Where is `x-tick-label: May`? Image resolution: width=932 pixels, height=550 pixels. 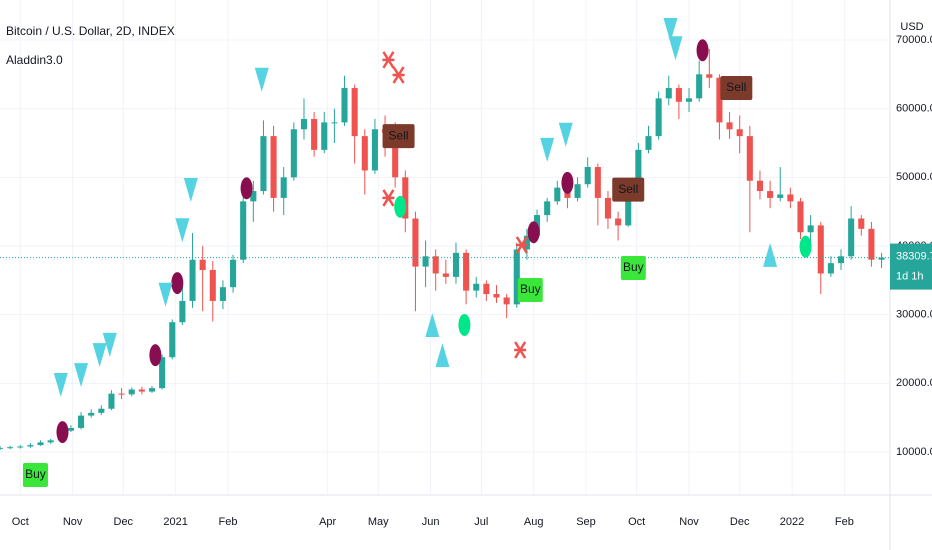
x-tick-label: May is located at coordinates (378, 522).